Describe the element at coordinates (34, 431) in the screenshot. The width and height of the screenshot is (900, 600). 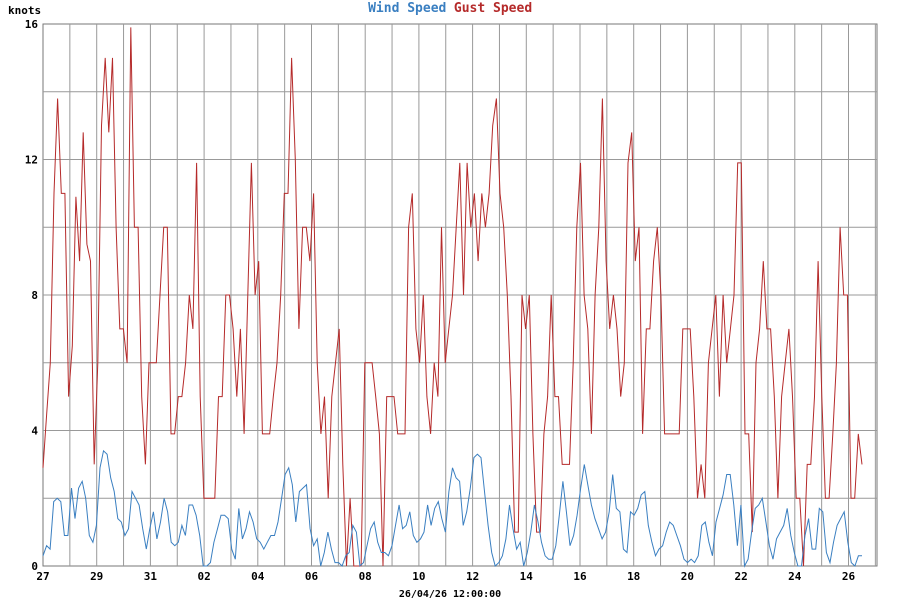
I see `y-tick-label: 4` at that location.